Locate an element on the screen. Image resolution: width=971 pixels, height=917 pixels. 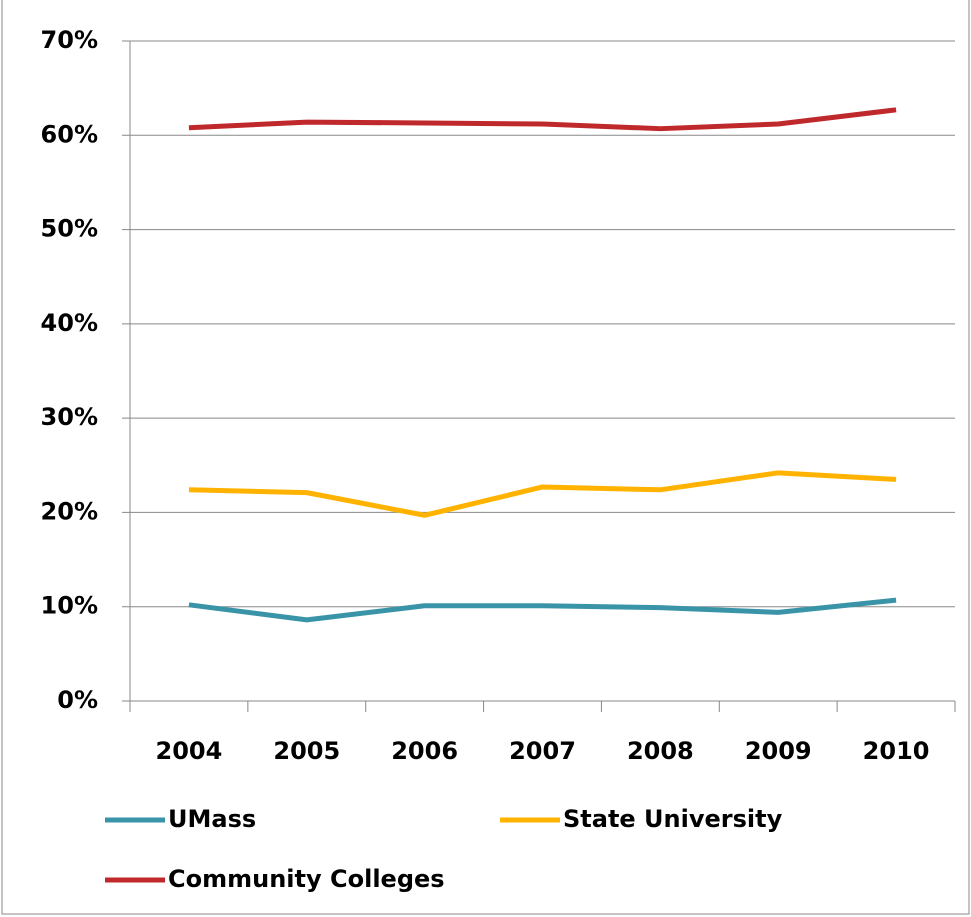
y-tick-label: 70% is located at coordinates (69, 40).